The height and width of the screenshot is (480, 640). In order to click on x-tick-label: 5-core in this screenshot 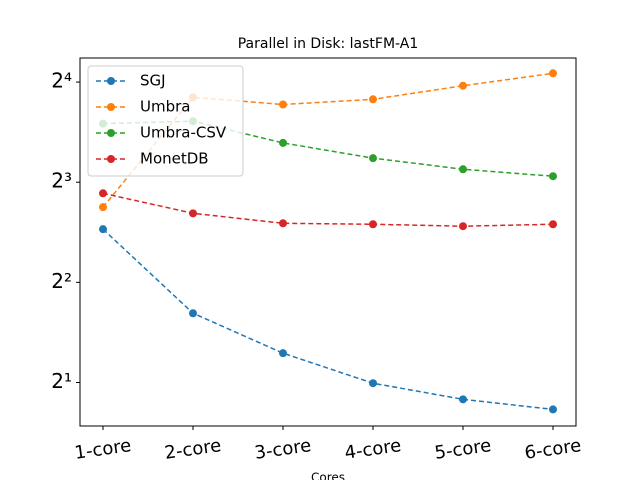, I will do `click(462, 449)`.